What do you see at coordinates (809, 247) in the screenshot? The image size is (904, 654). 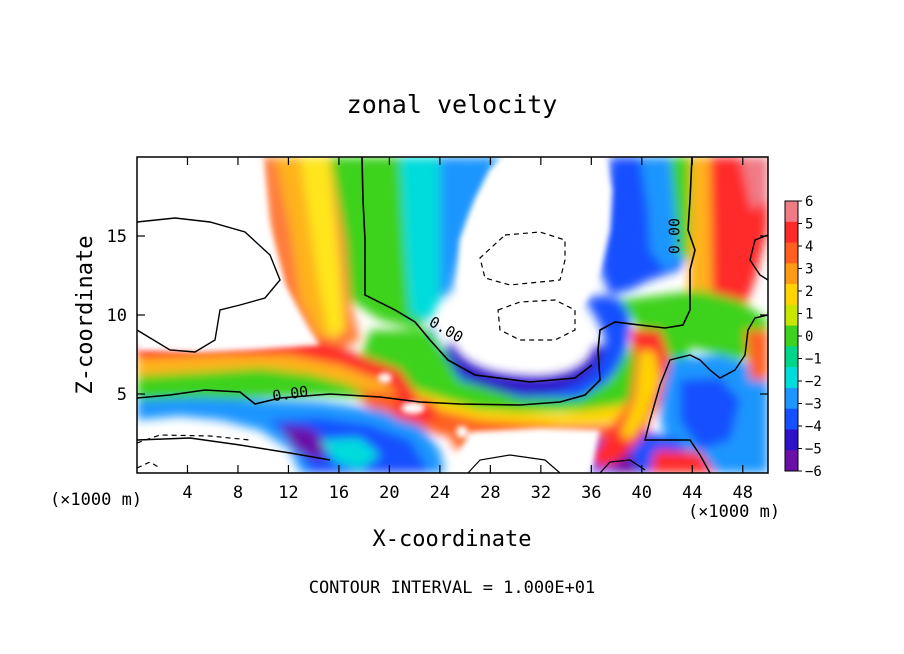 I see `colorbar-label: 4` at bounding box center [809, 247].